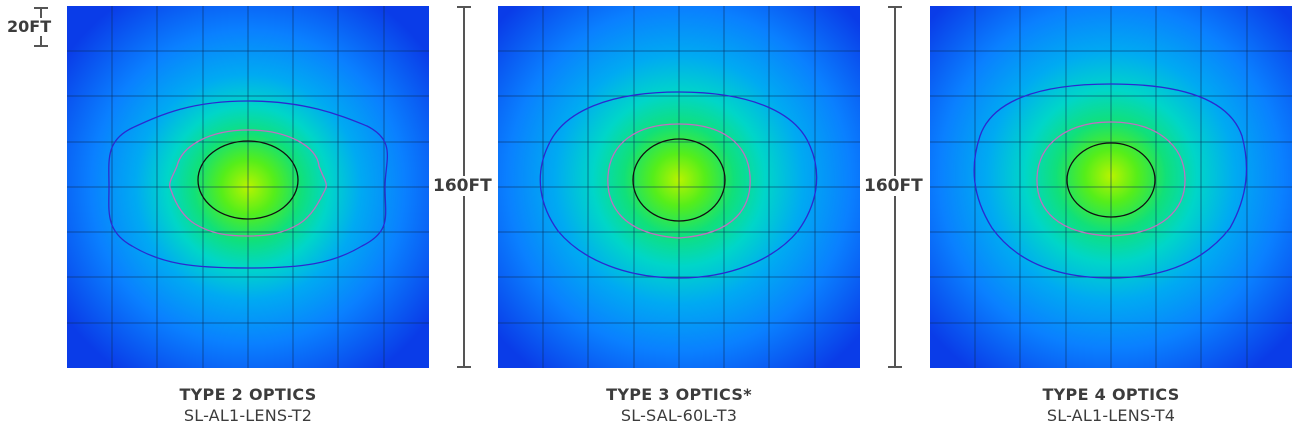 This screenshot has height=437, width=1298. Describe the element at coordinates (248, 405) in the screenshot. I see `caption-type2: TYPE 2 OPTICS SL-AL1-LENS-T2` at that location.